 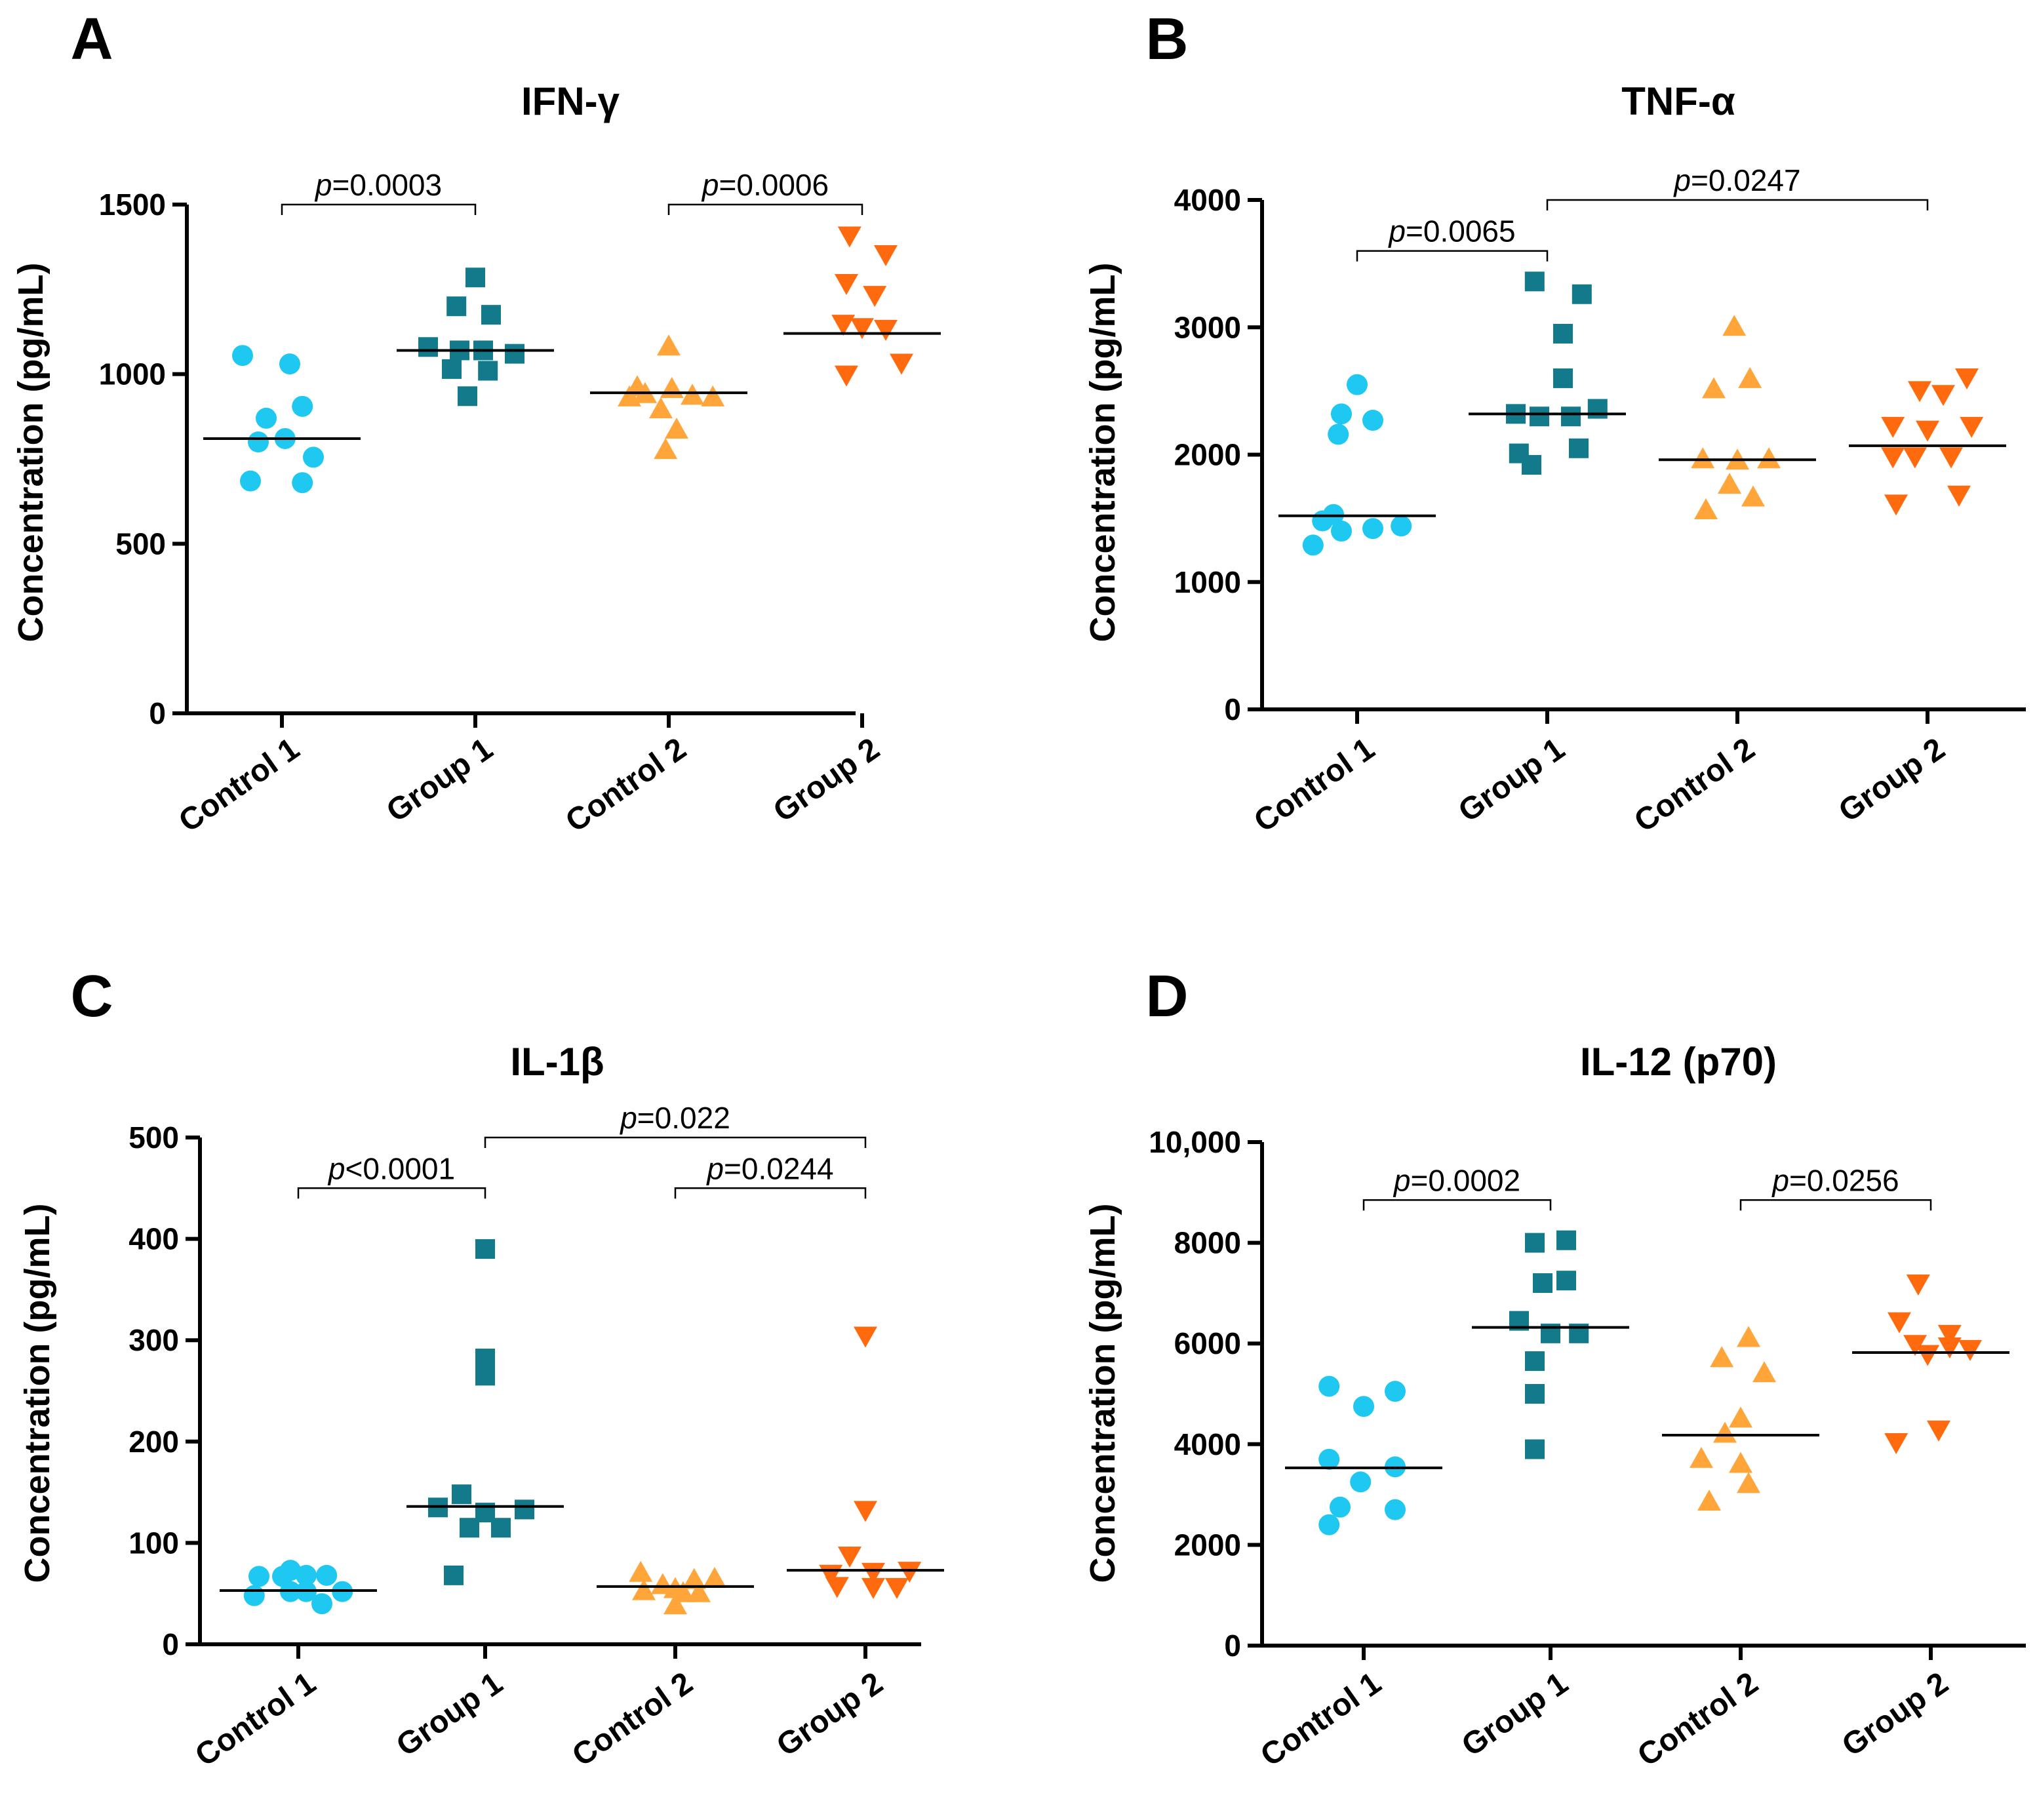 What do you see at coordinates (239, 785) in the screenshot?
I see `x-tick-label-control-1: Control 1` at bounding box center [239, 785].